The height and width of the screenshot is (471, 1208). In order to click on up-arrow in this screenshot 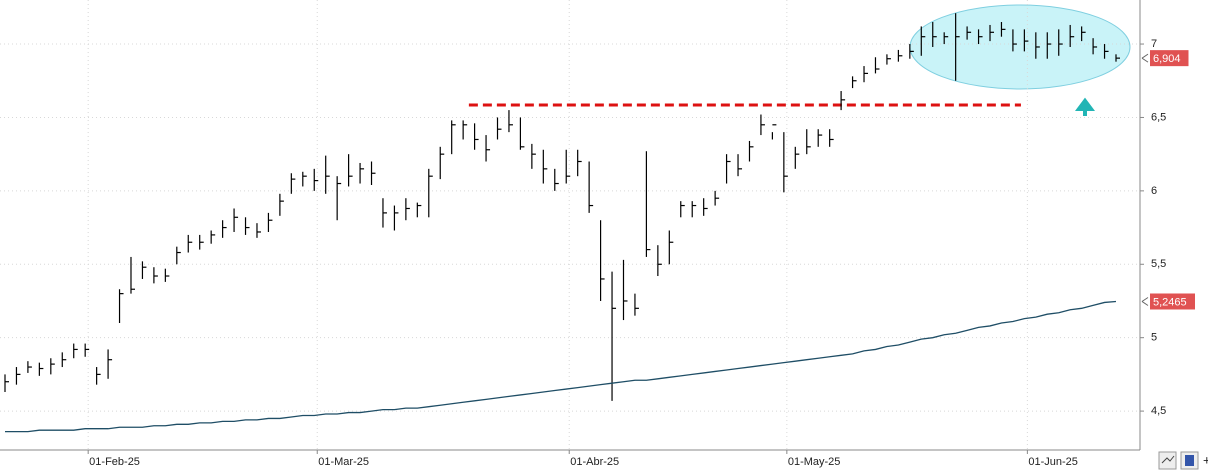, I will do `click(1085, 106)`.